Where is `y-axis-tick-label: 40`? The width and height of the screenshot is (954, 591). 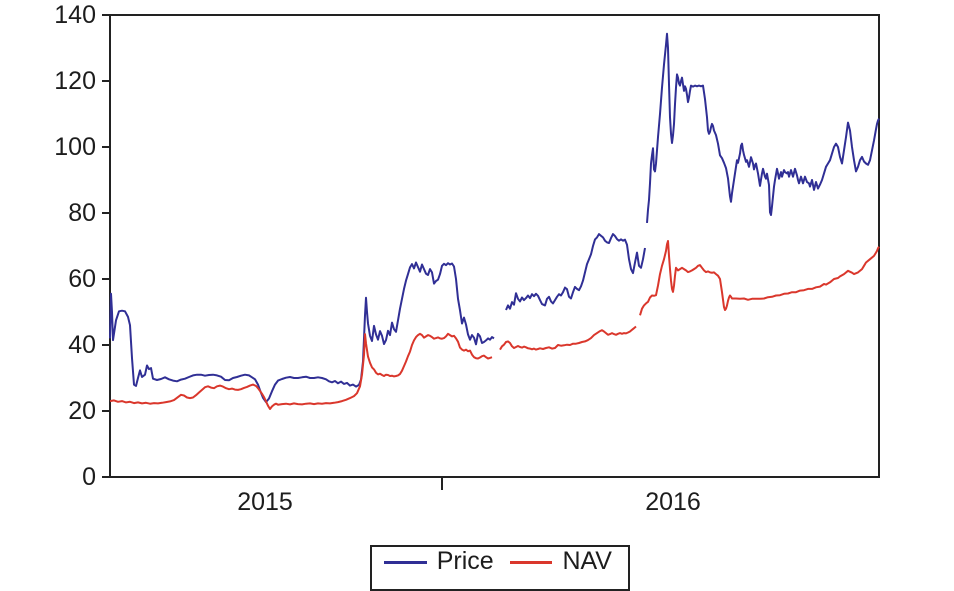 y-axis-tick-label: 40 is located at coordinates (82, 345).